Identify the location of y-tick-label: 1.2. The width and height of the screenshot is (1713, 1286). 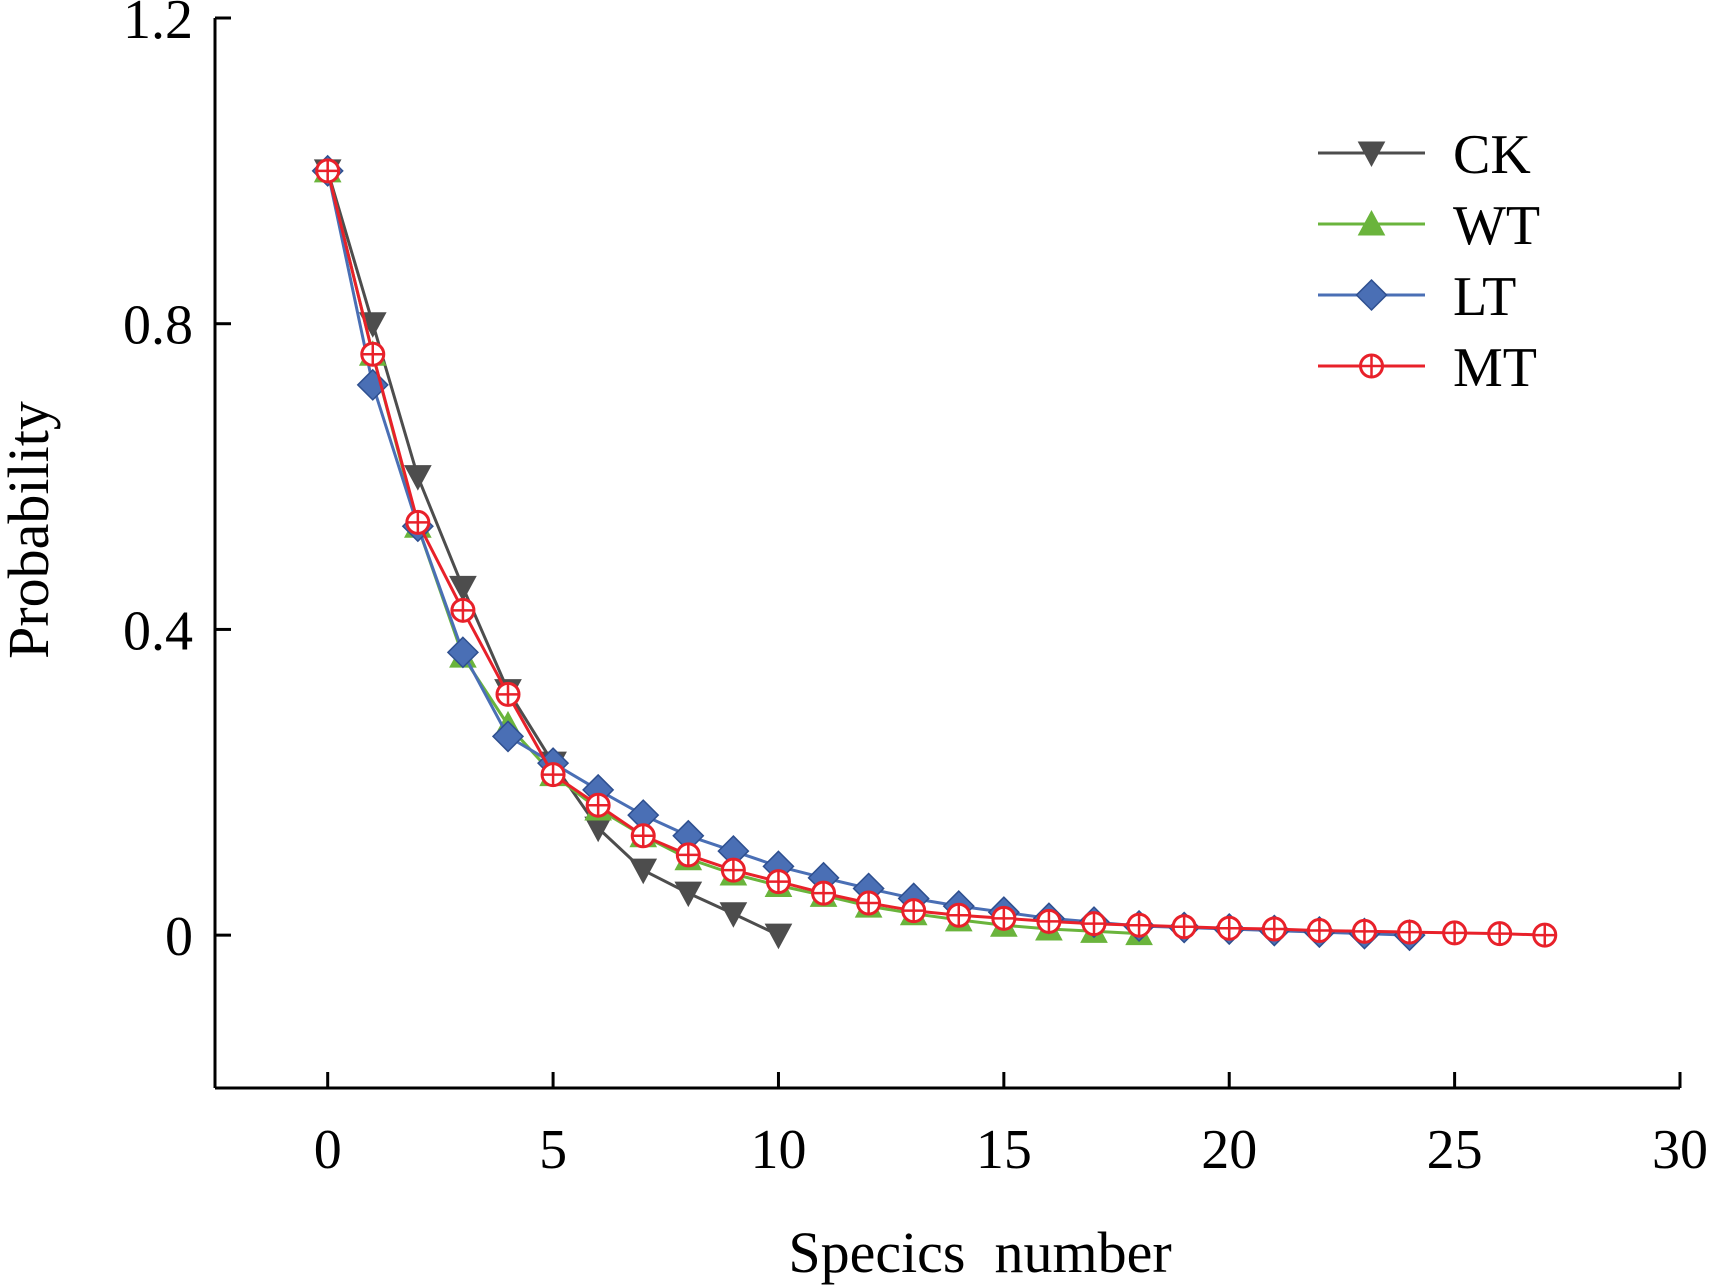
(158, 25).